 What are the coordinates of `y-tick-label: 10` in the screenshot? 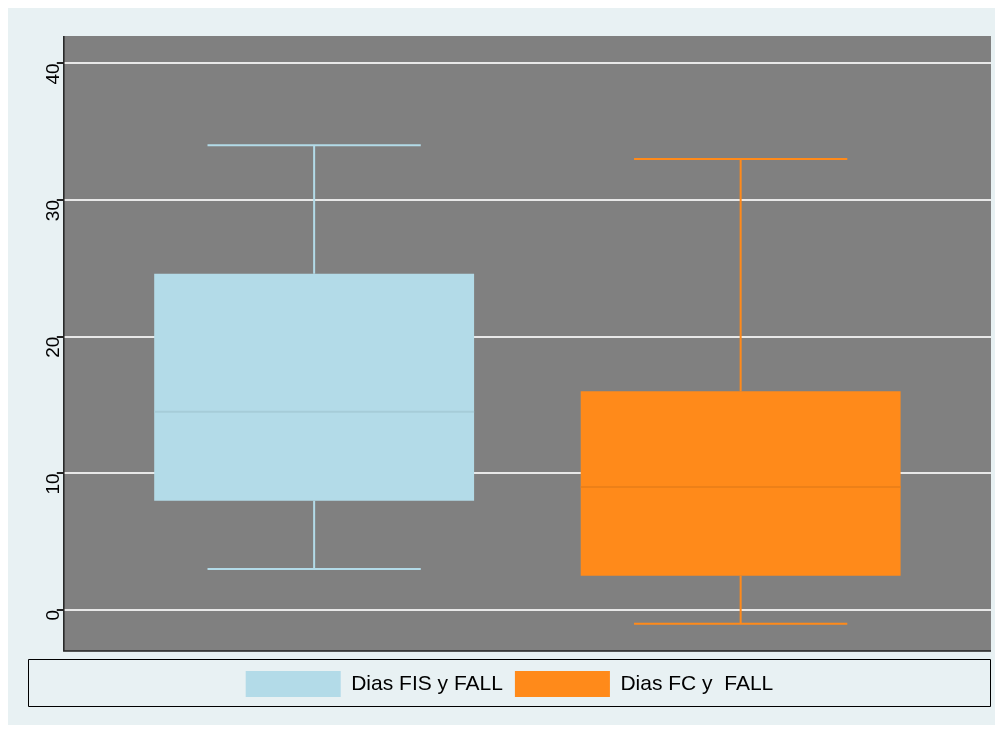 It's located at (53, 484).